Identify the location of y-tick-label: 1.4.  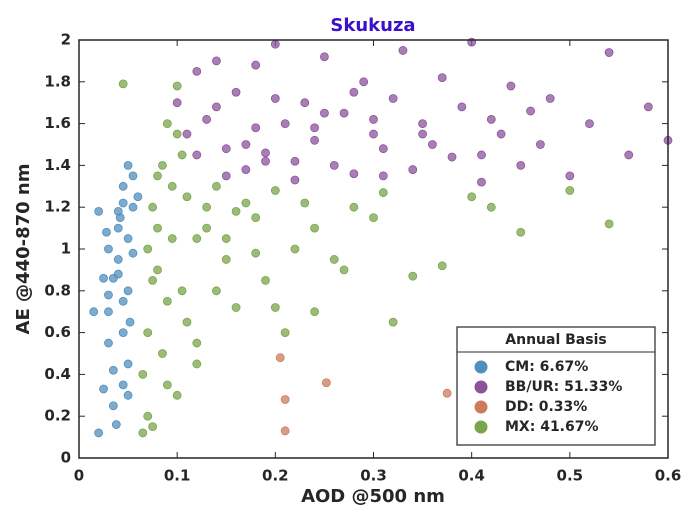
(57, 165).